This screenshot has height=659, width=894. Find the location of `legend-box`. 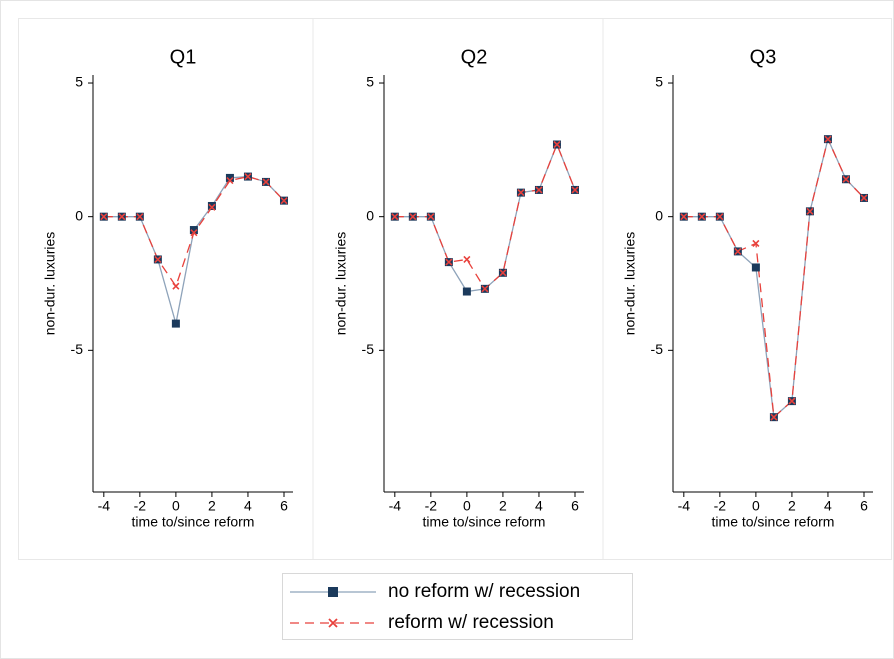

legend-box is located at coordinates (457, 606).